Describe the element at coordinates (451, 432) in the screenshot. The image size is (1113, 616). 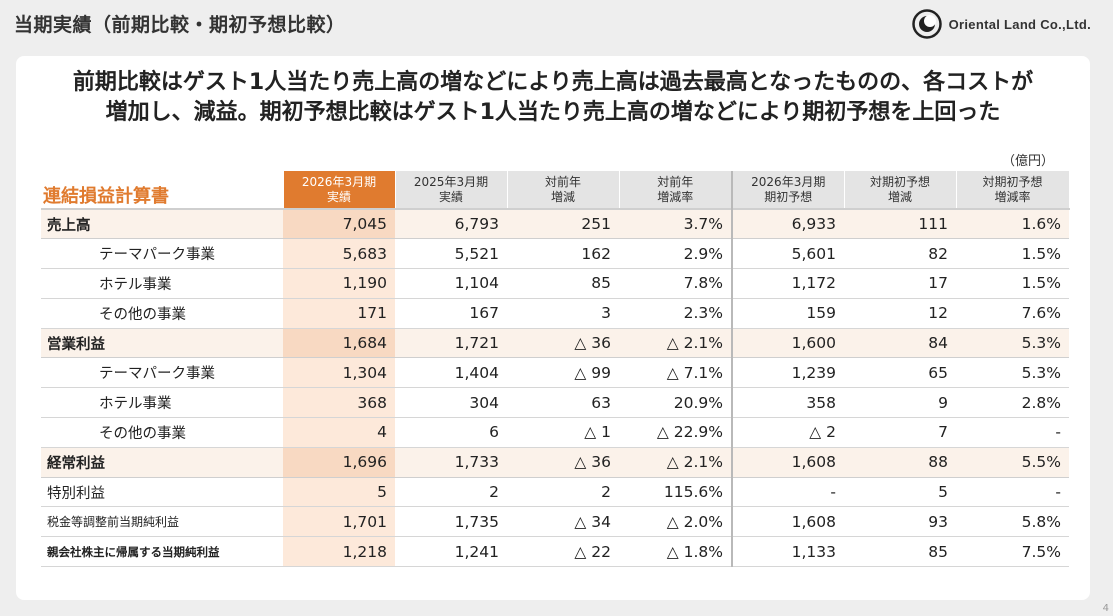
I see `table-cell: 6` at that location.